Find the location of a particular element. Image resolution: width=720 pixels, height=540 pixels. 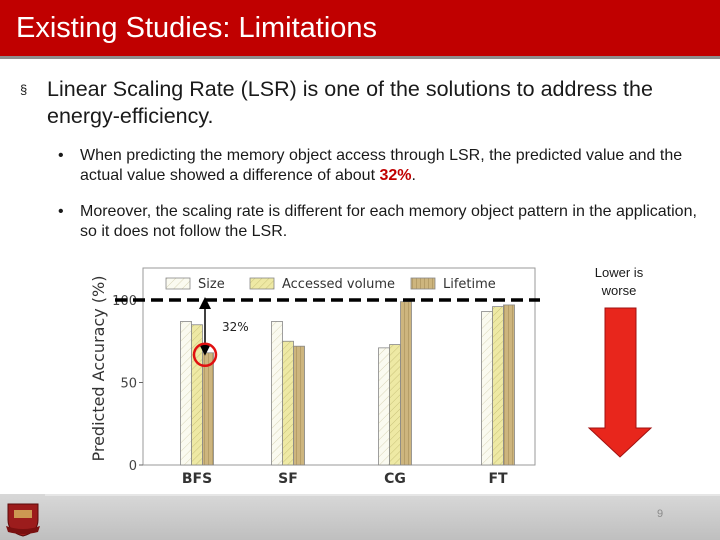

difference-highlight: 32% is located at coordinates (395, 175).